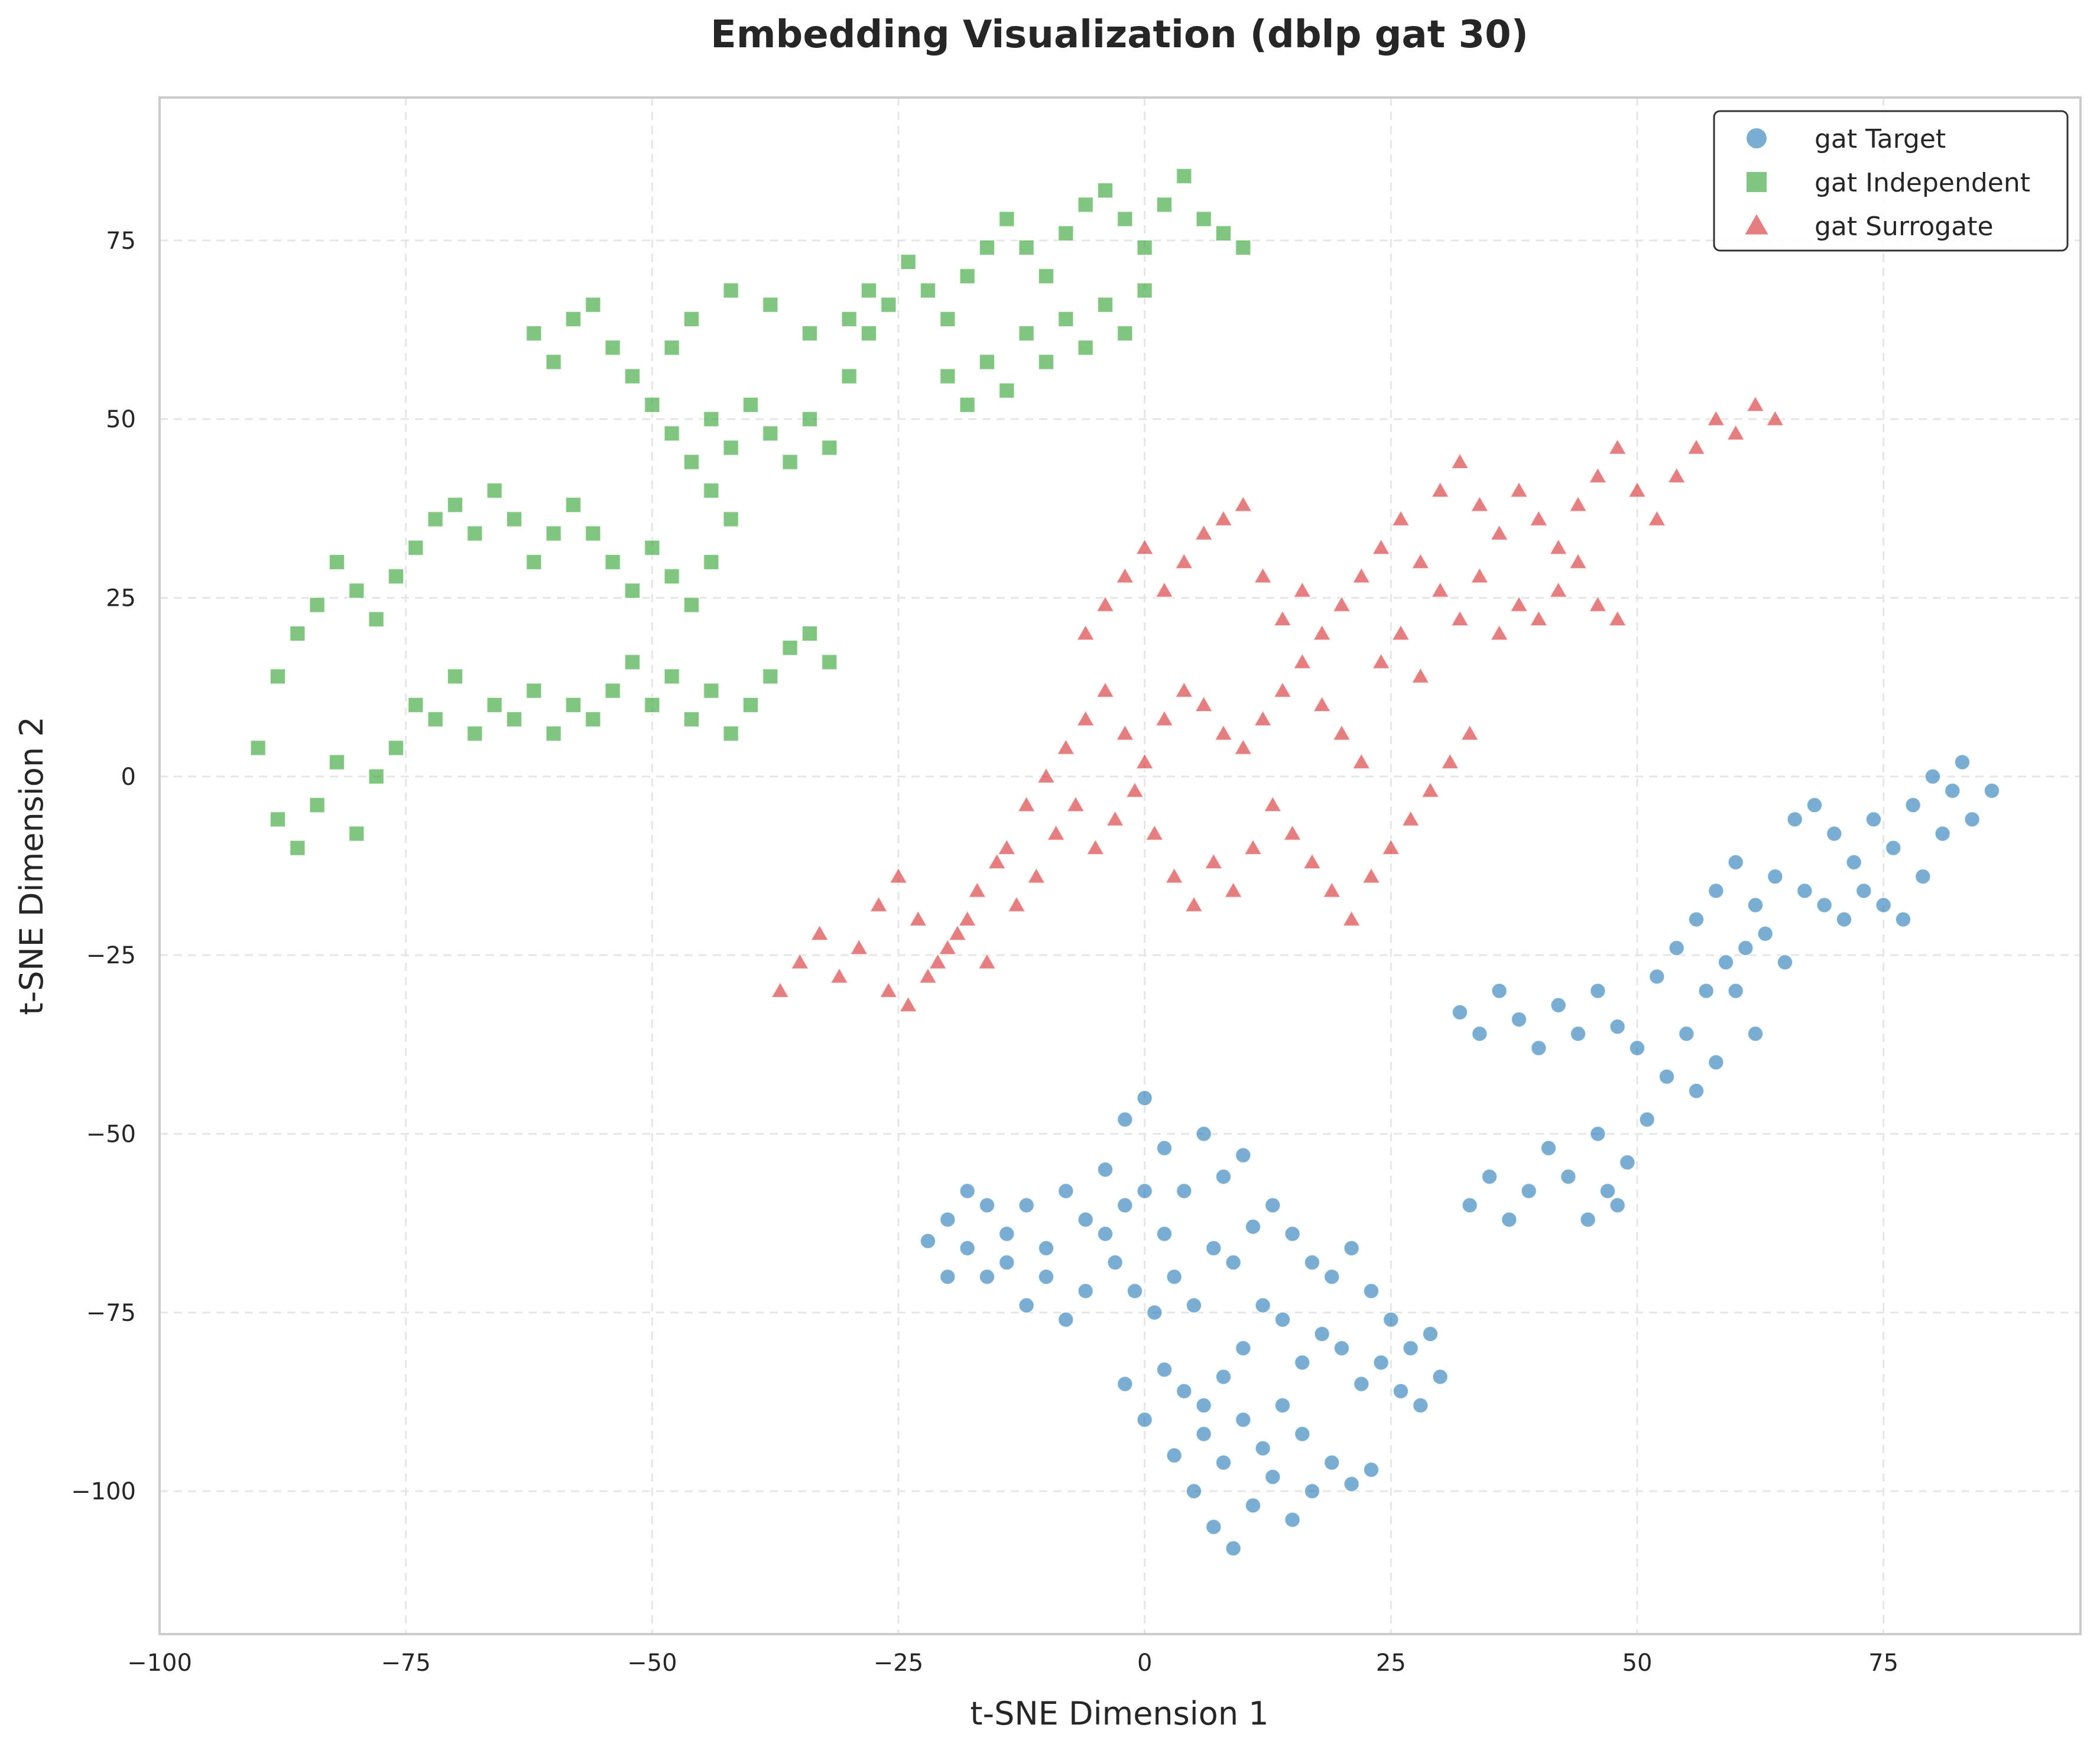 This screenshot has height=1747, width=2100. Describe the element at coordinates (128, 777) in the screenshot. I see `y-tick-label: 0` at that location.